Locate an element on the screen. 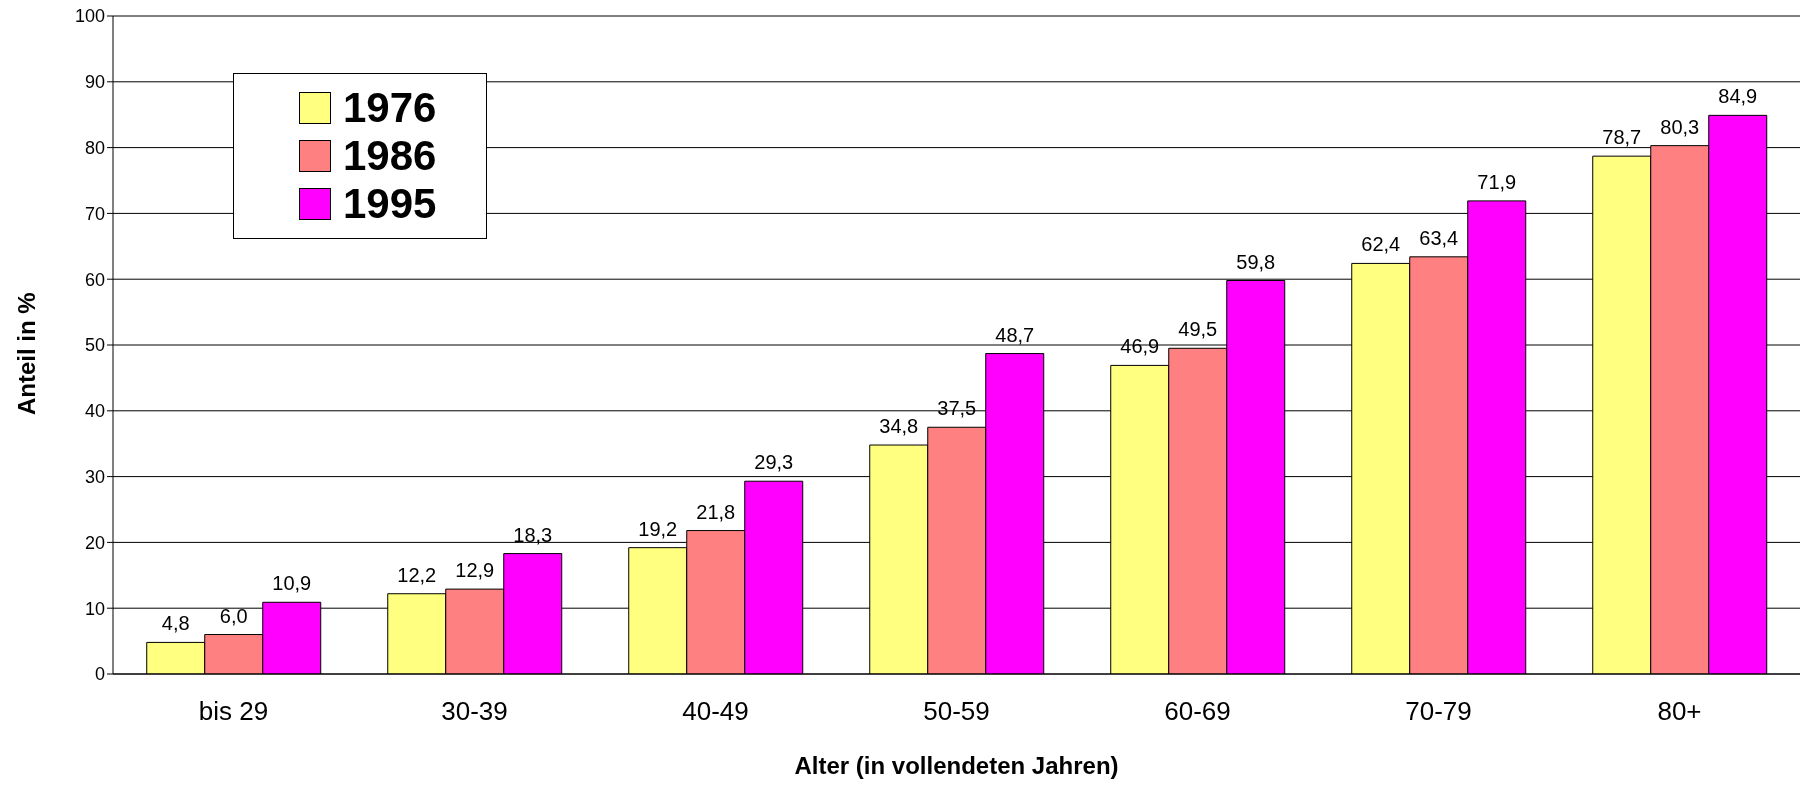 The width and height of the screenshot is (1812, 802). x-tick-label: 70-79 is located at coordinates (1438, 711).